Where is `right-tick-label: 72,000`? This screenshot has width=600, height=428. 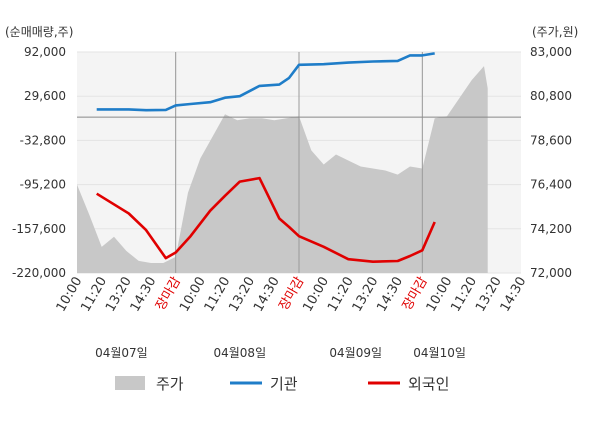
right-tick-label: 72,000 is located at coordinates (551, 273).